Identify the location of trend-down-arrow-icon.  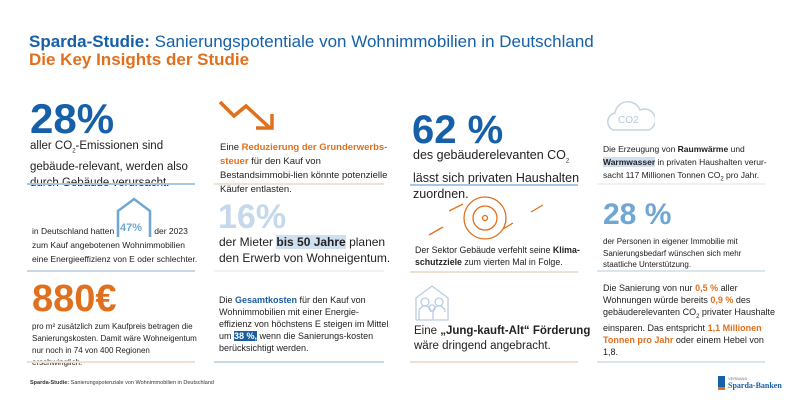
(246, 115).